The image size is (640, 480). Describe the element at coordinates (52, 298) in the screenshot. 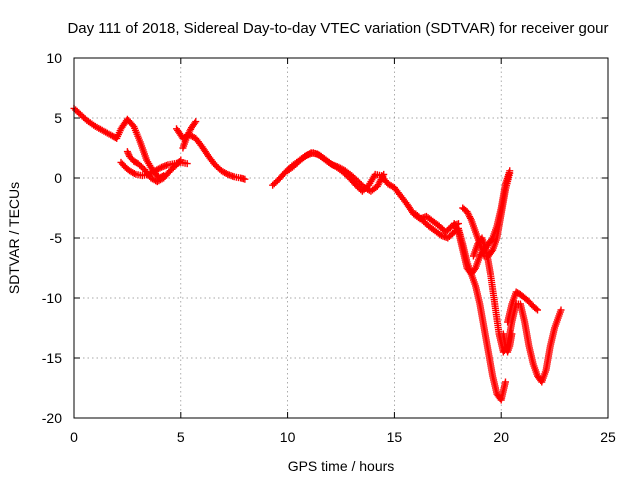

I see `y-tick-label: -10` at that location.